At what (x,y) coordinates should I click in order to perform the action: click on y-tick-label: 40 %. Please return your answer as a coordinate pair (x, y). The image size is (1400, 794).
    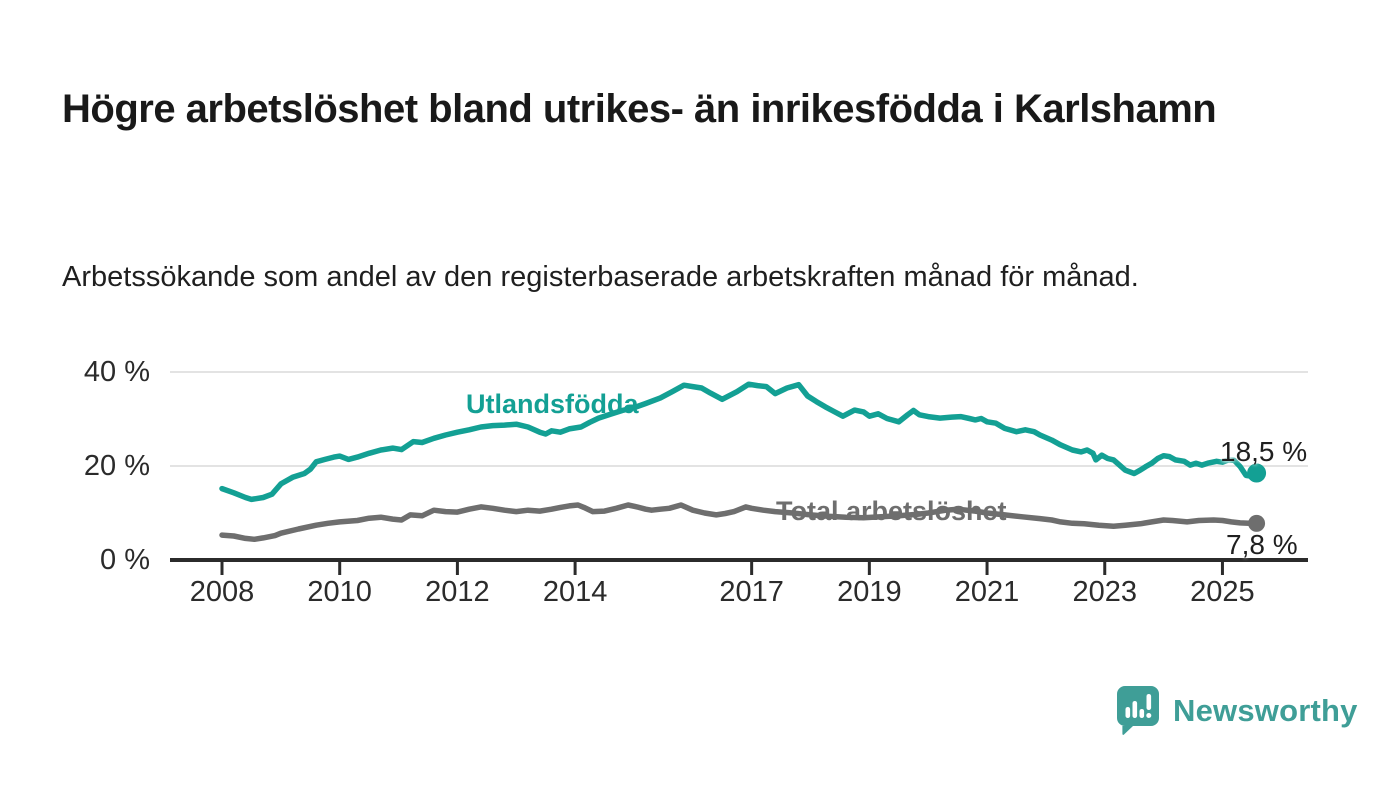
    Looking at the image, I should click on (116, 372).